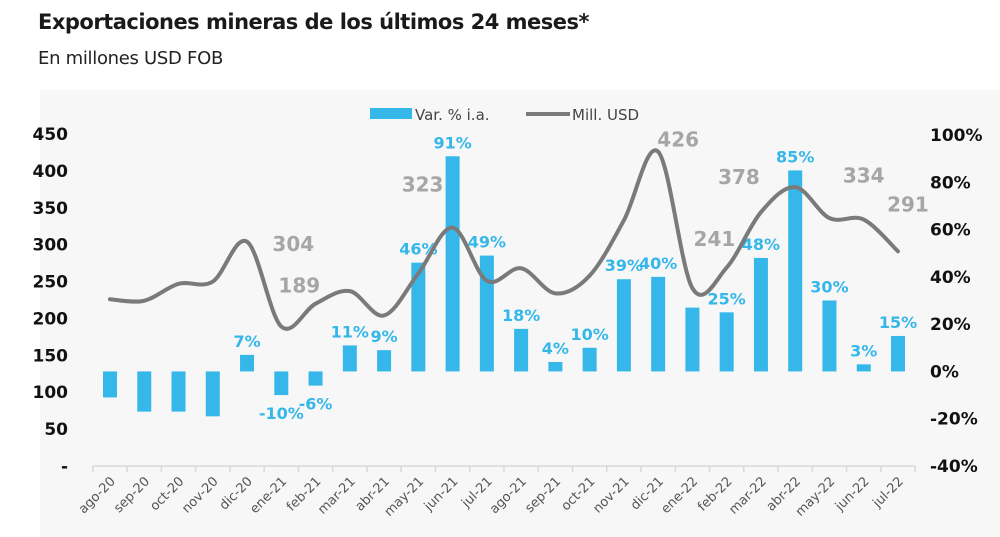 This screenshot has width=1000, height=537. What do you see at coordinates (950, 278) in the screenshot?
I see `right-axis-tick: 40%` at bounding box center [950, 278].